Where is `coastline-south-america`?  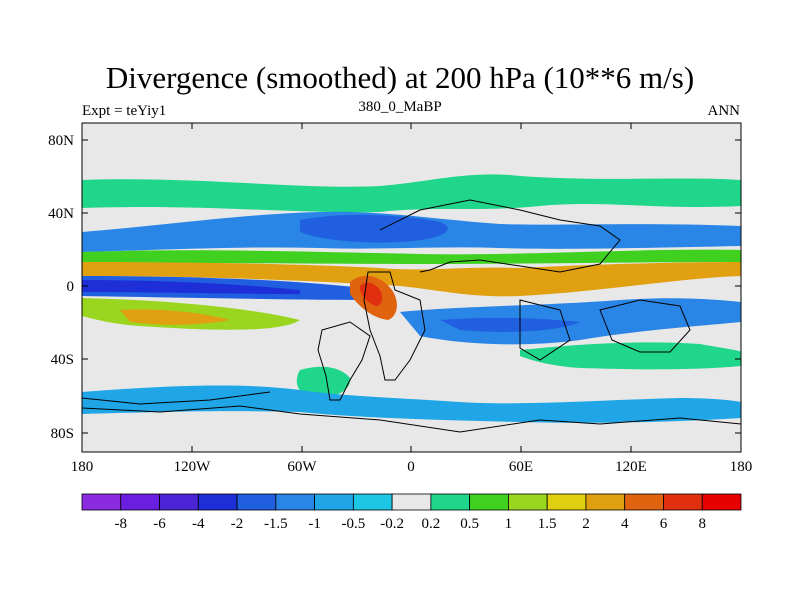
coastline-south-america is located at coordinates (344, 361).